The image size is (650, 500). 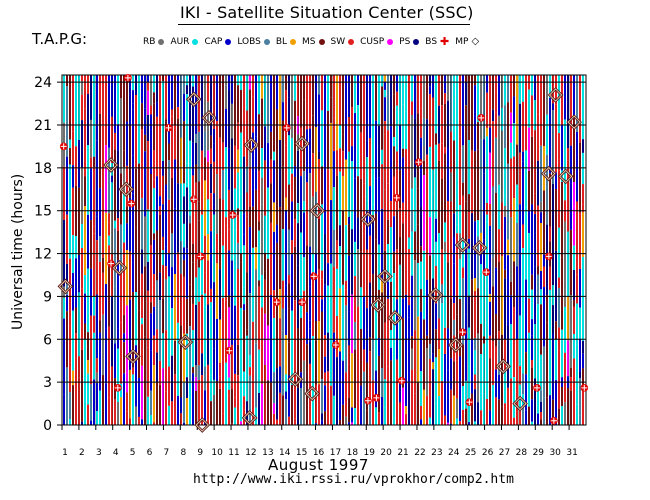 What do you see at coordinates (99, 453) in the screenshot?
I see `x-tick-label: 3` at bounding box center [99, 453].